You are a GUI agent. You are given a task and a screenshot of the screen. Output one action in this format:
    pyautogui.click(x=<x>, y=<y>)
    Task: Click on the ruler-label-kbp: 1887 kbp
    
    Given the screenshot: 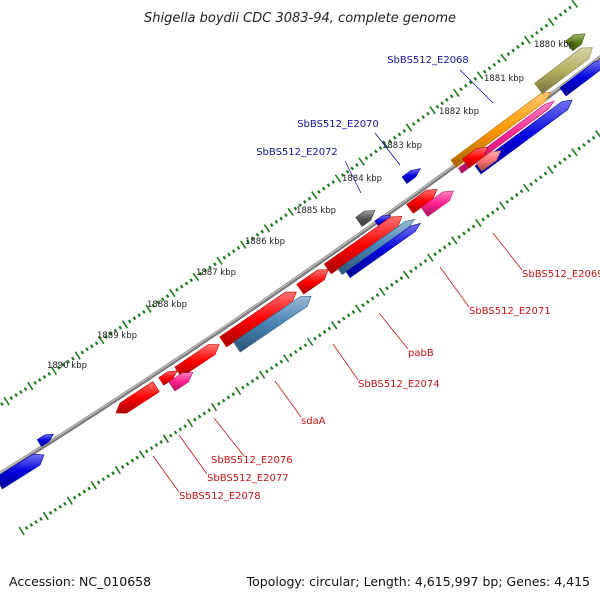 What is the action you would take?
    pyautogui.click(x=216, y=273)
    